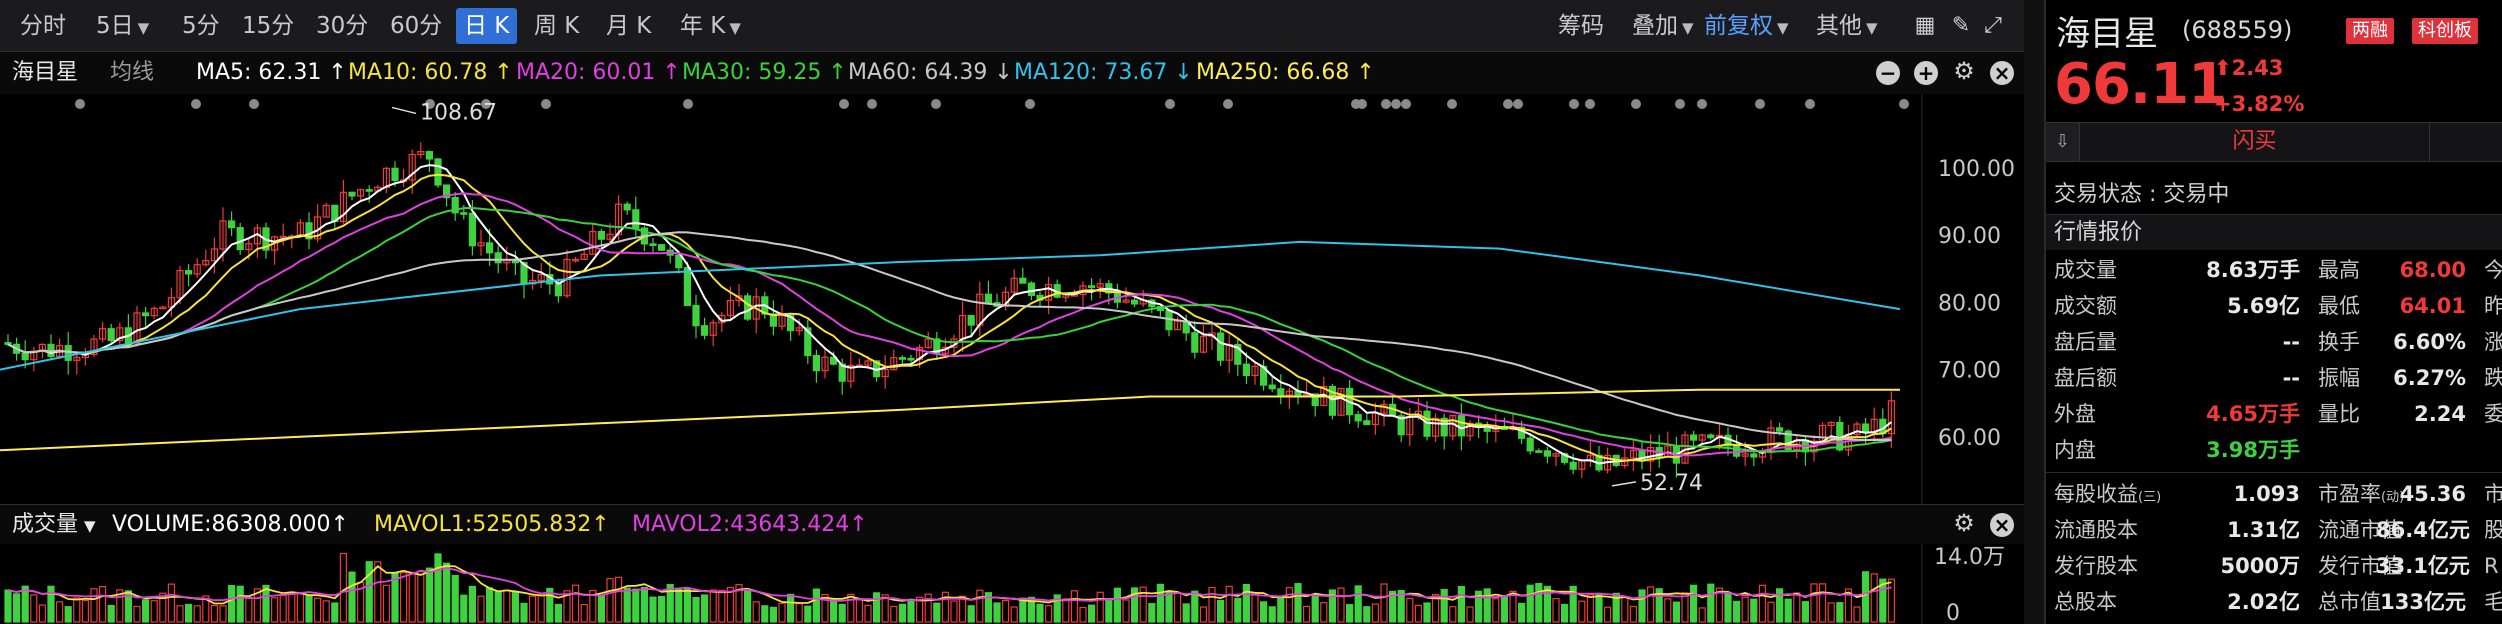  I want to click on quote-label-clipped: 跌, so click(2493, 378).